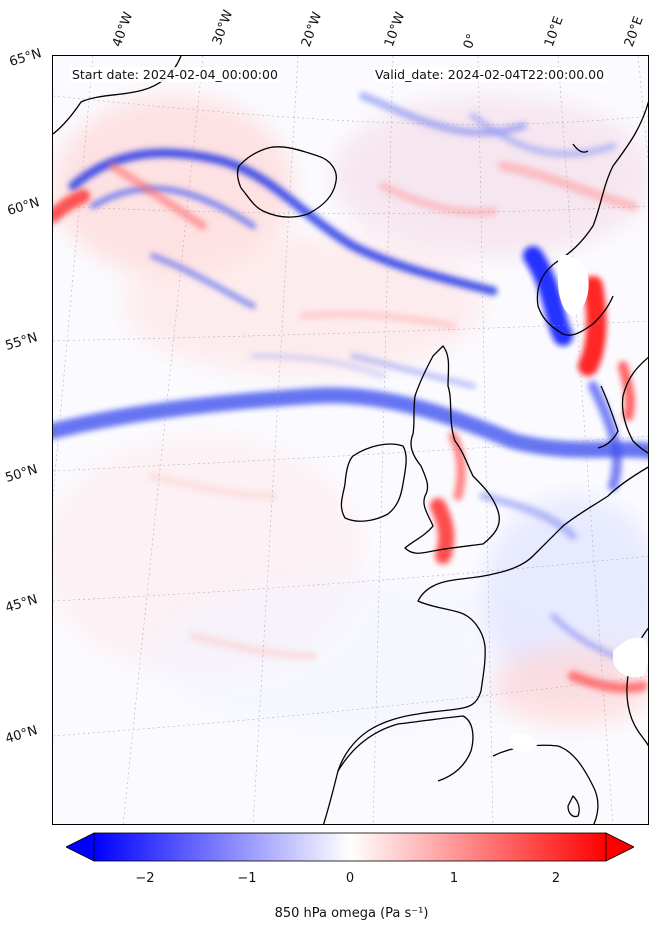 Image resolution: width=659 pixels, height=936 pixels. What do you see at coordinates (608, 417) in the screenshot?
I see `coastline-denmark` at bounding box center [608, 417].